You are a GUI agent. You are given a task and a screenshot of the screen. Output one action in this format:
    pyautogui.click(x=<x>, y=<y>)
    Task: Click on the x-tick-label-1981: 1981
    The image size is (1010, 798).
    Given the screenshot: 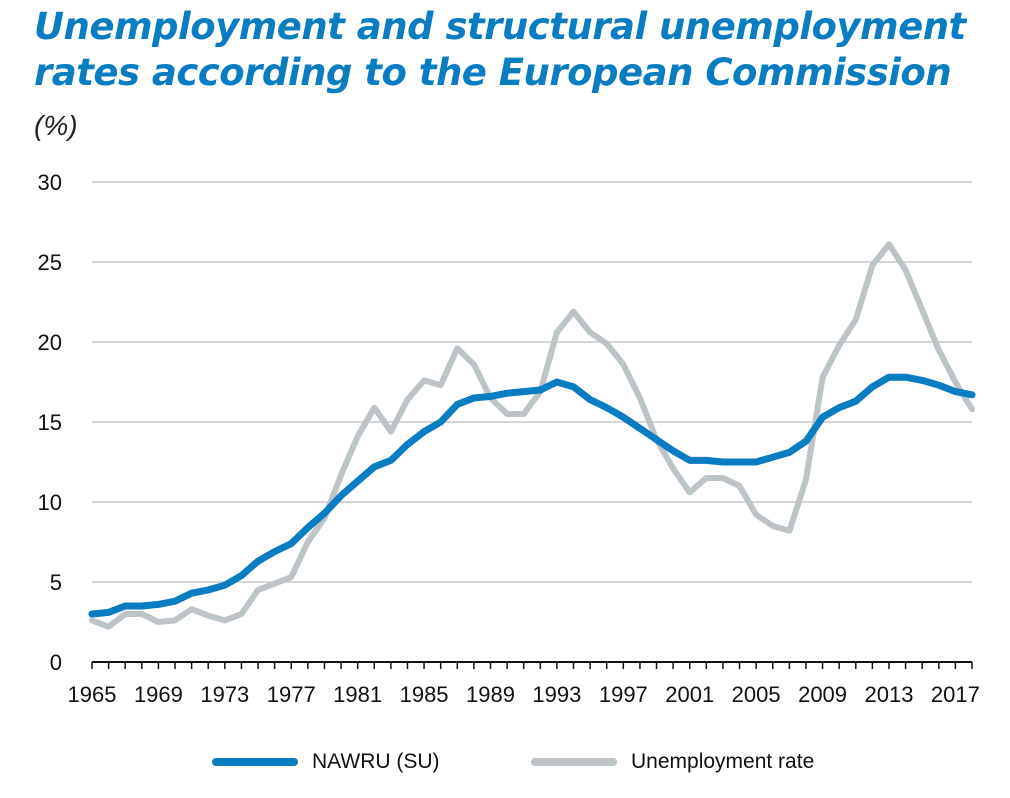 What is the action you would take?
    pyautogui.click(x=357, y=694)
    